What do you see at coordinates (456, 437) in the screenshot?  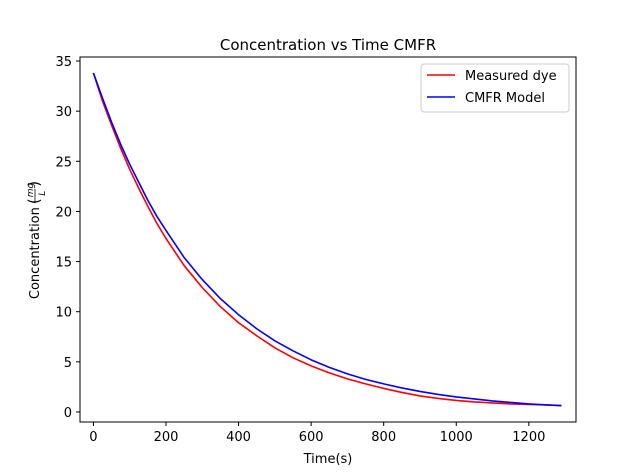 I see `x-tick-label: 1000` at bounding box center [456, 437].